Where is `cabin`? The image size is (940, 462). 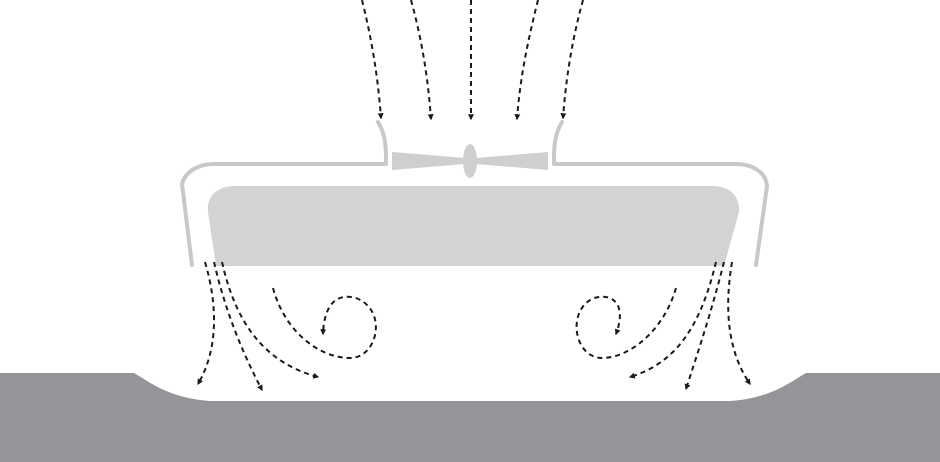 cabin is located at coordinates (473, 226).